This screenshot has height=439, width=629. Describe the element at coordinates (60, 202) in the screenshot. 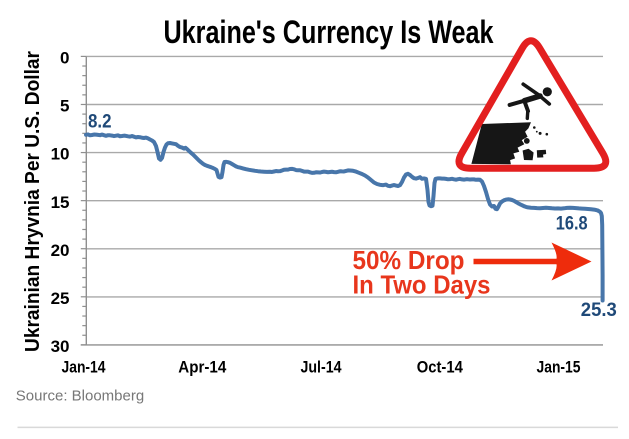

I see `svg-text: 15` at that location.